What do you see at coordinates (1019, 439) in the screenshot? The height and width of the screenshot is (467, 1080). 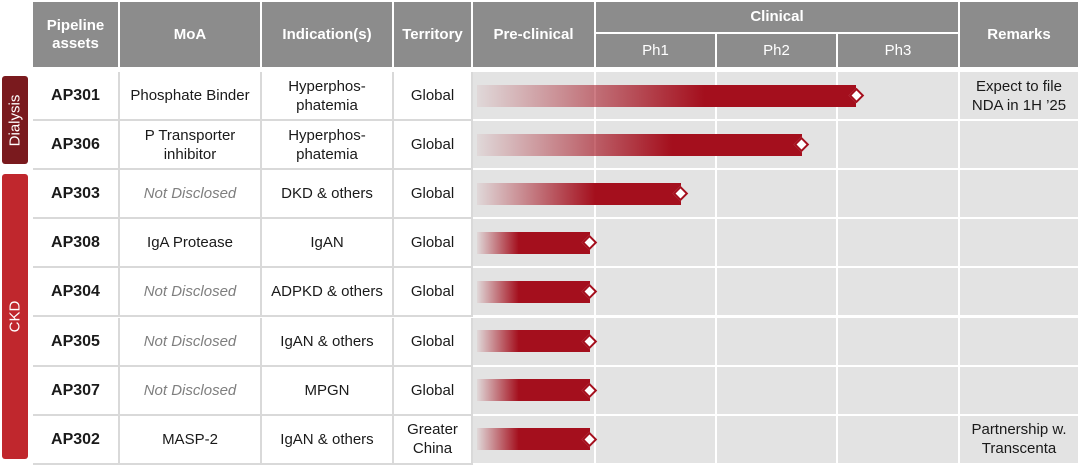 I see `remarks-cell: Partnership w. Transcenta` at bounding box center [1019, 439].